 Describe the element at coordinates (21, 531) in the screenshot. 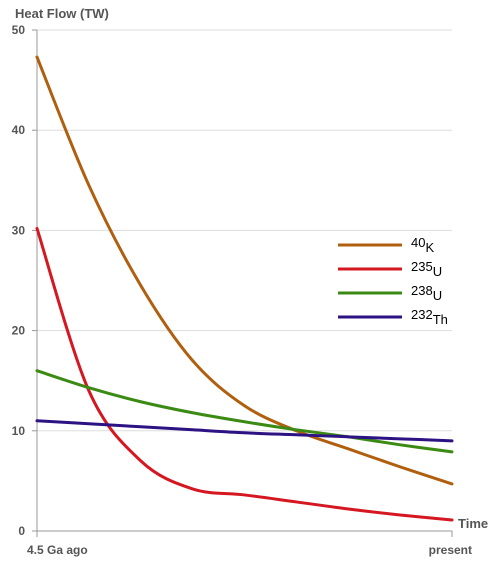

I see `y-tick-label-0: 0` at that location.